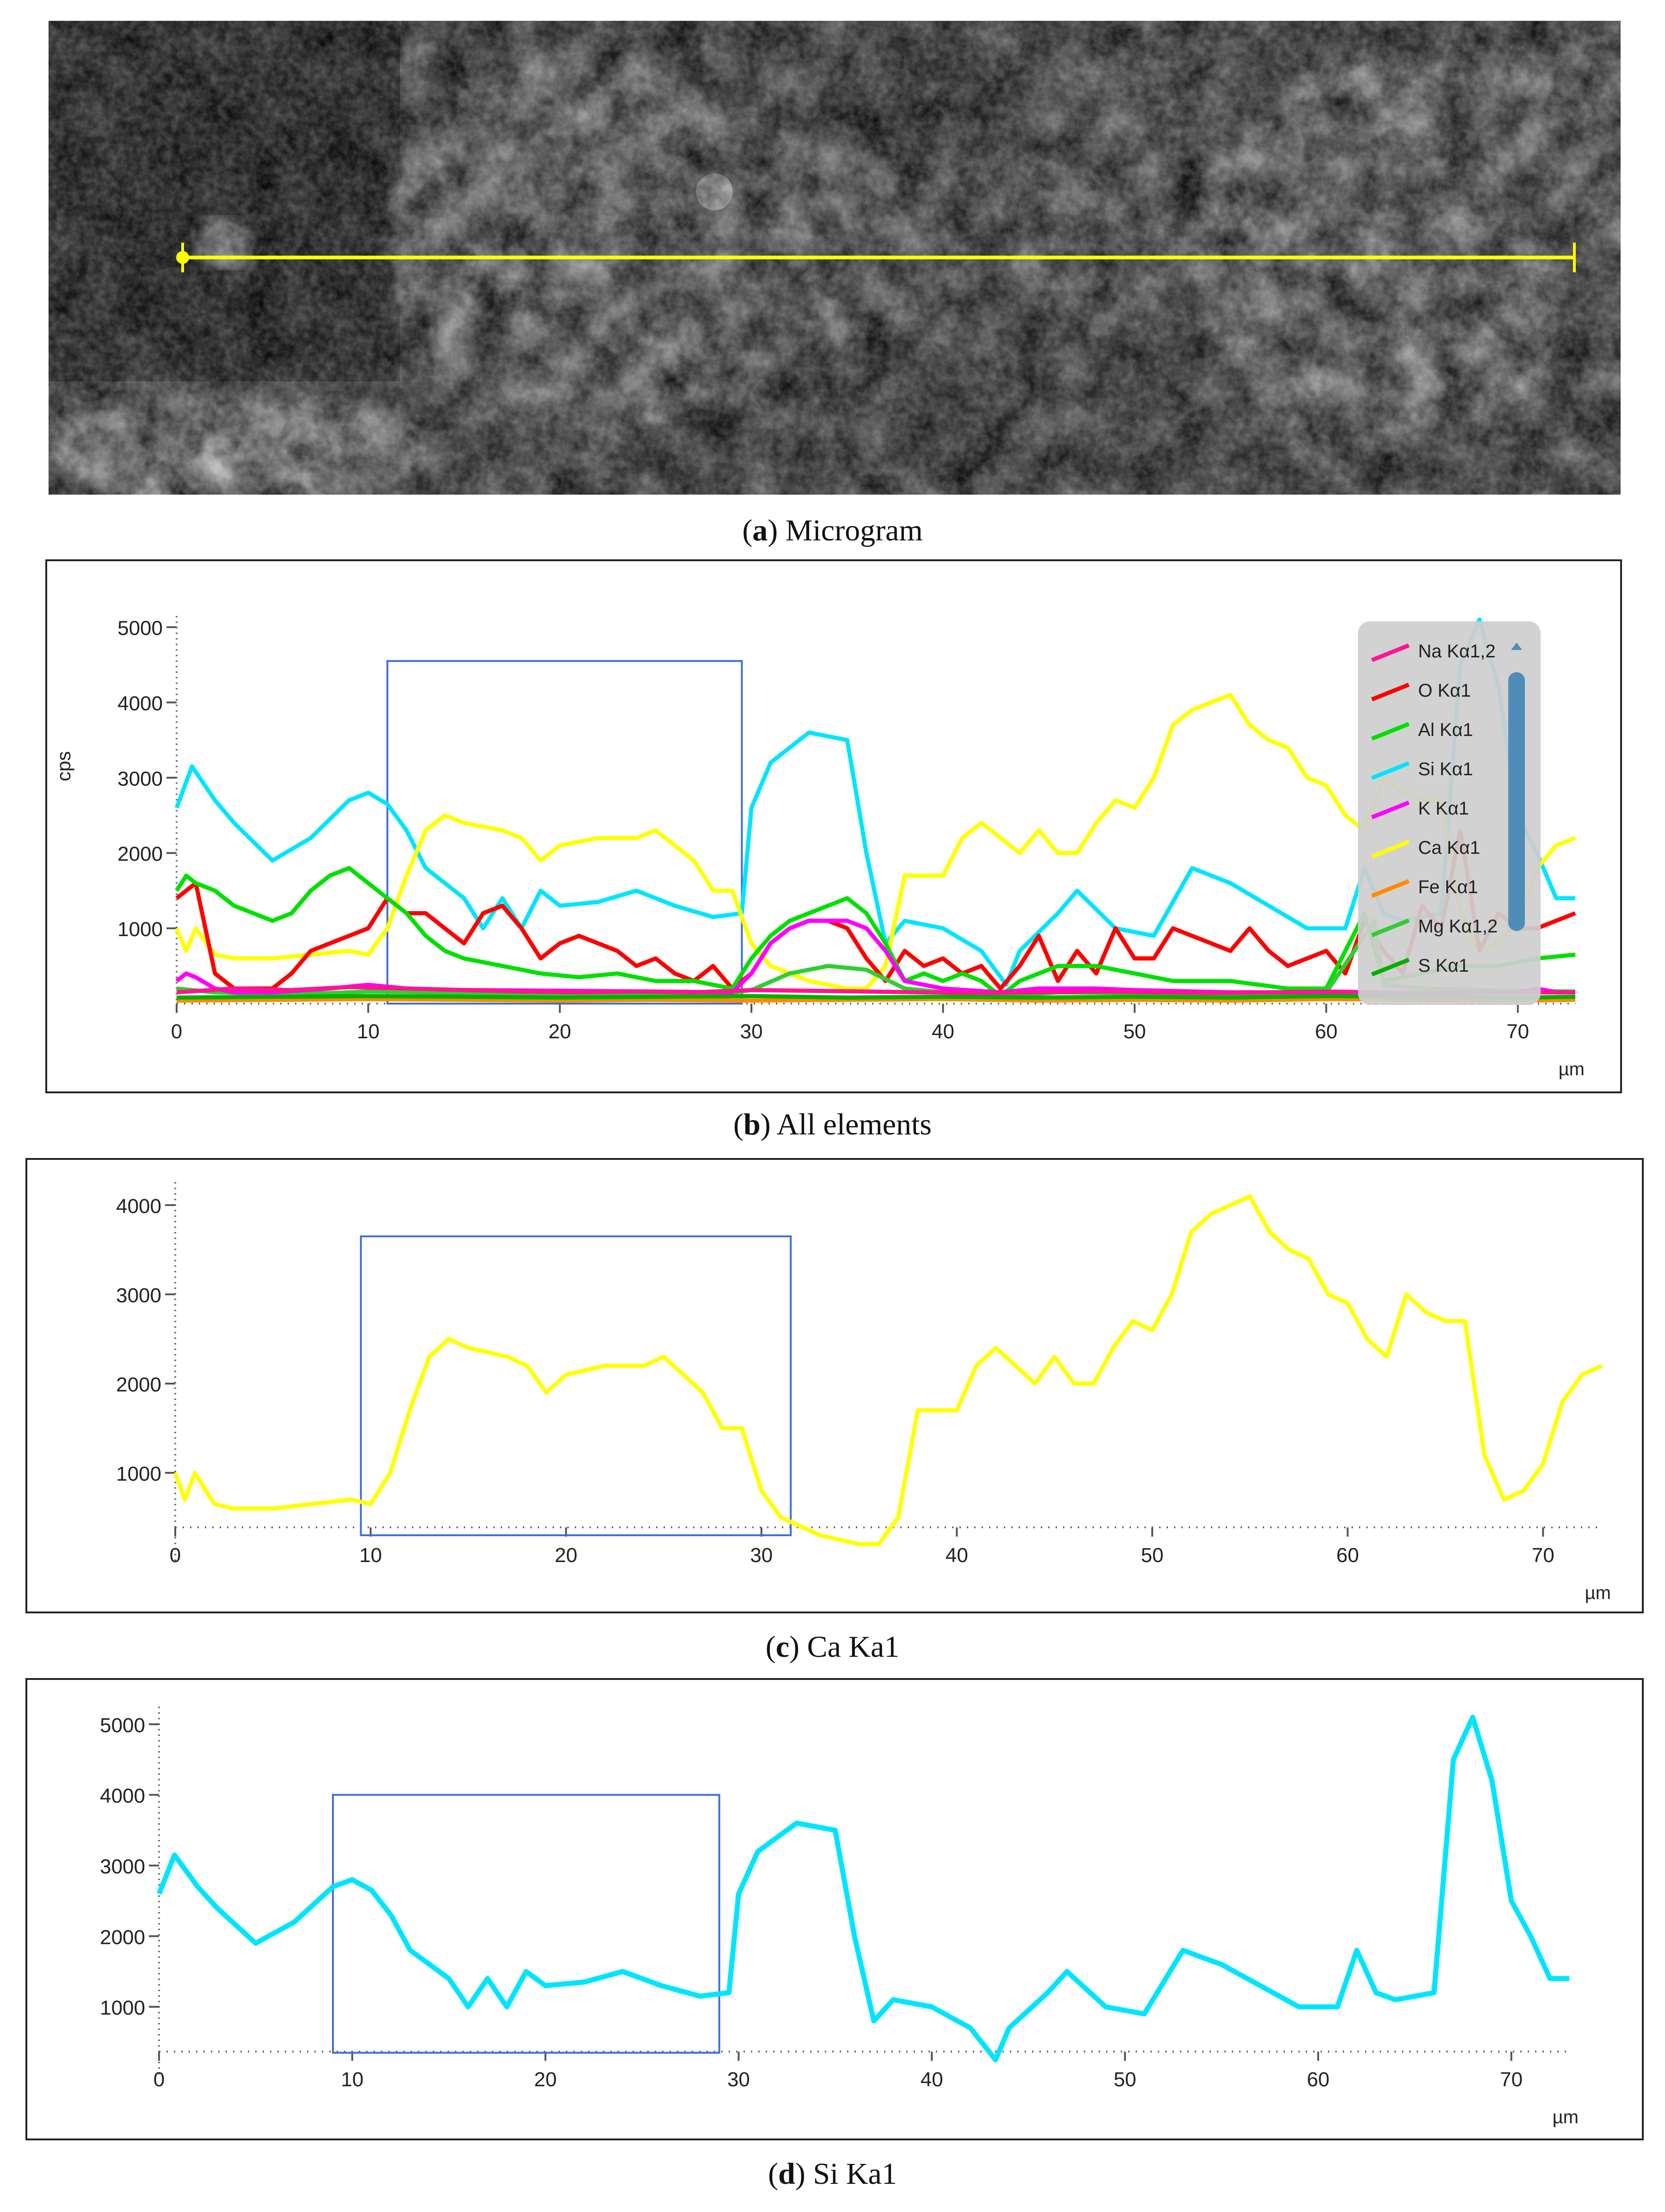  What do you see at coordinates (63, 766) in the screenshot?
I see `y-axis-label: cps` at bounding box center [63, 766].